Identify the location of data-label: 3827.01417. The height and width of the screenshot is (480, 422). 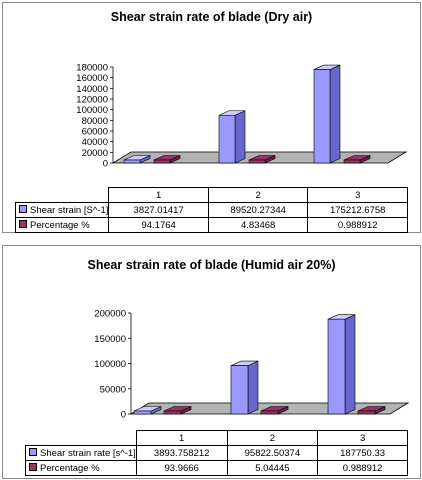
(158, 210).